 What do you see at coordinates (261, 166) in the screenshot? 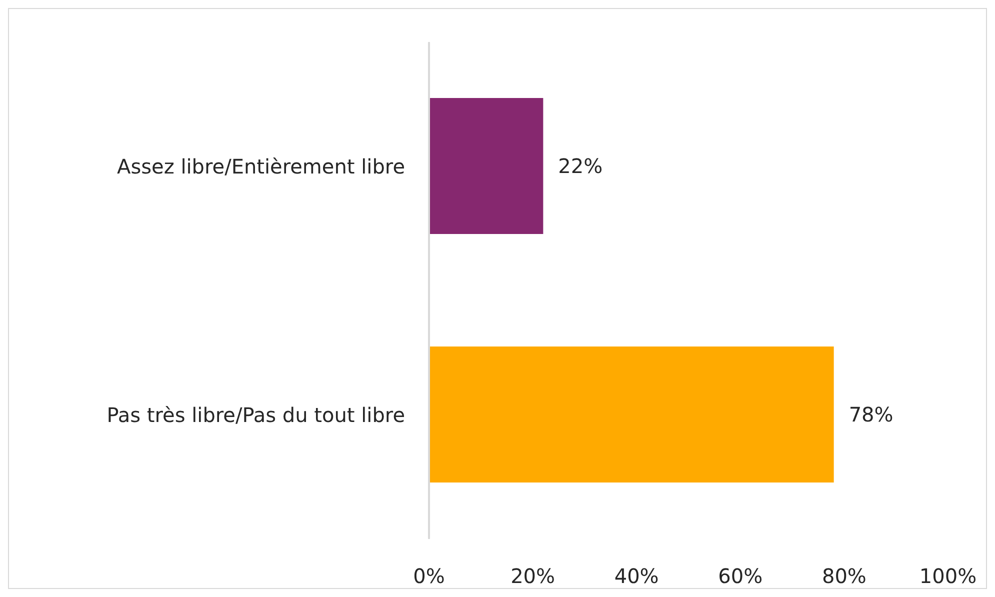
I see `y-tick-label: Assez libre/Entièrement libre` at bounding box center [261, 166].